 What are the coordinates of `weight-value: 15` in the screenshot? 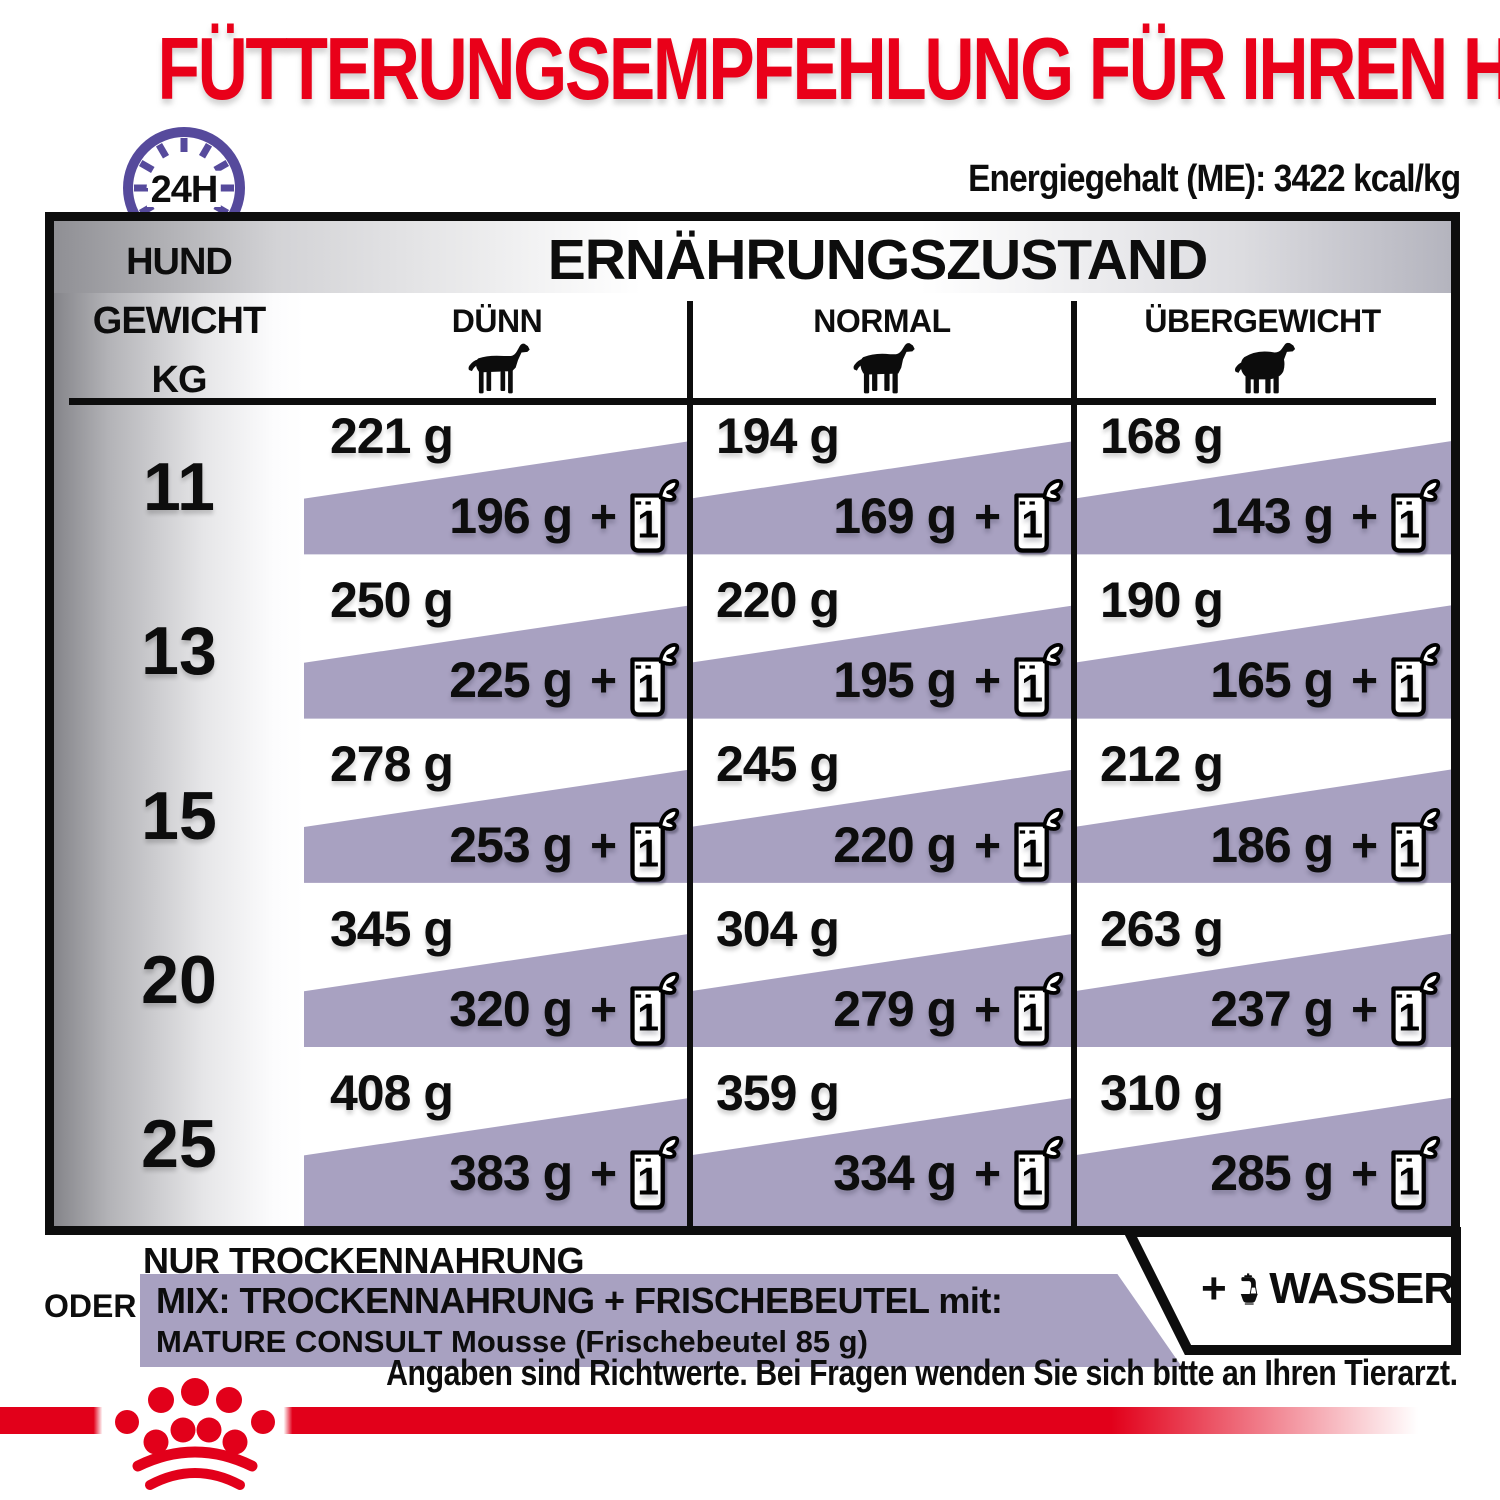 It's located at (179, 815).